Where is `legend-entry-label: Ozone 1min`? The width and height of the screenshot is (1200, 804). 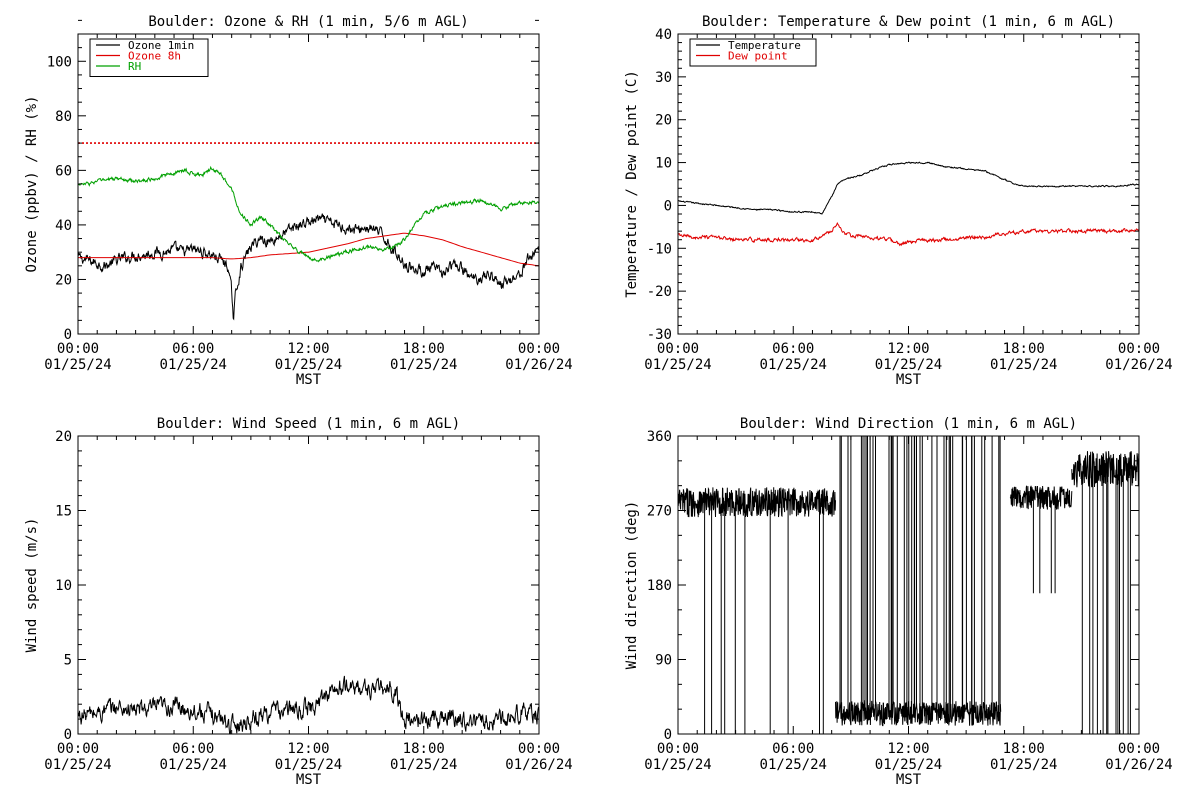
legend-entry-label: Ozone 1min is located at coordinates (161, 45).